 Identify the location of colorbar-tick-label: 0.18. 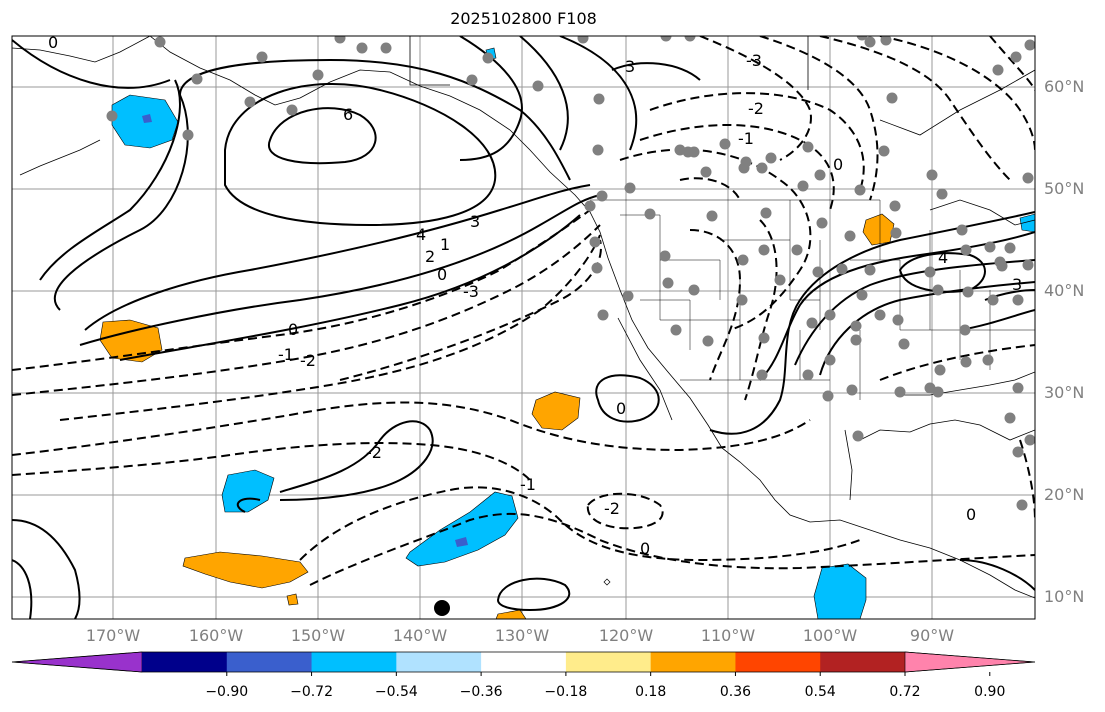
(651, 692).